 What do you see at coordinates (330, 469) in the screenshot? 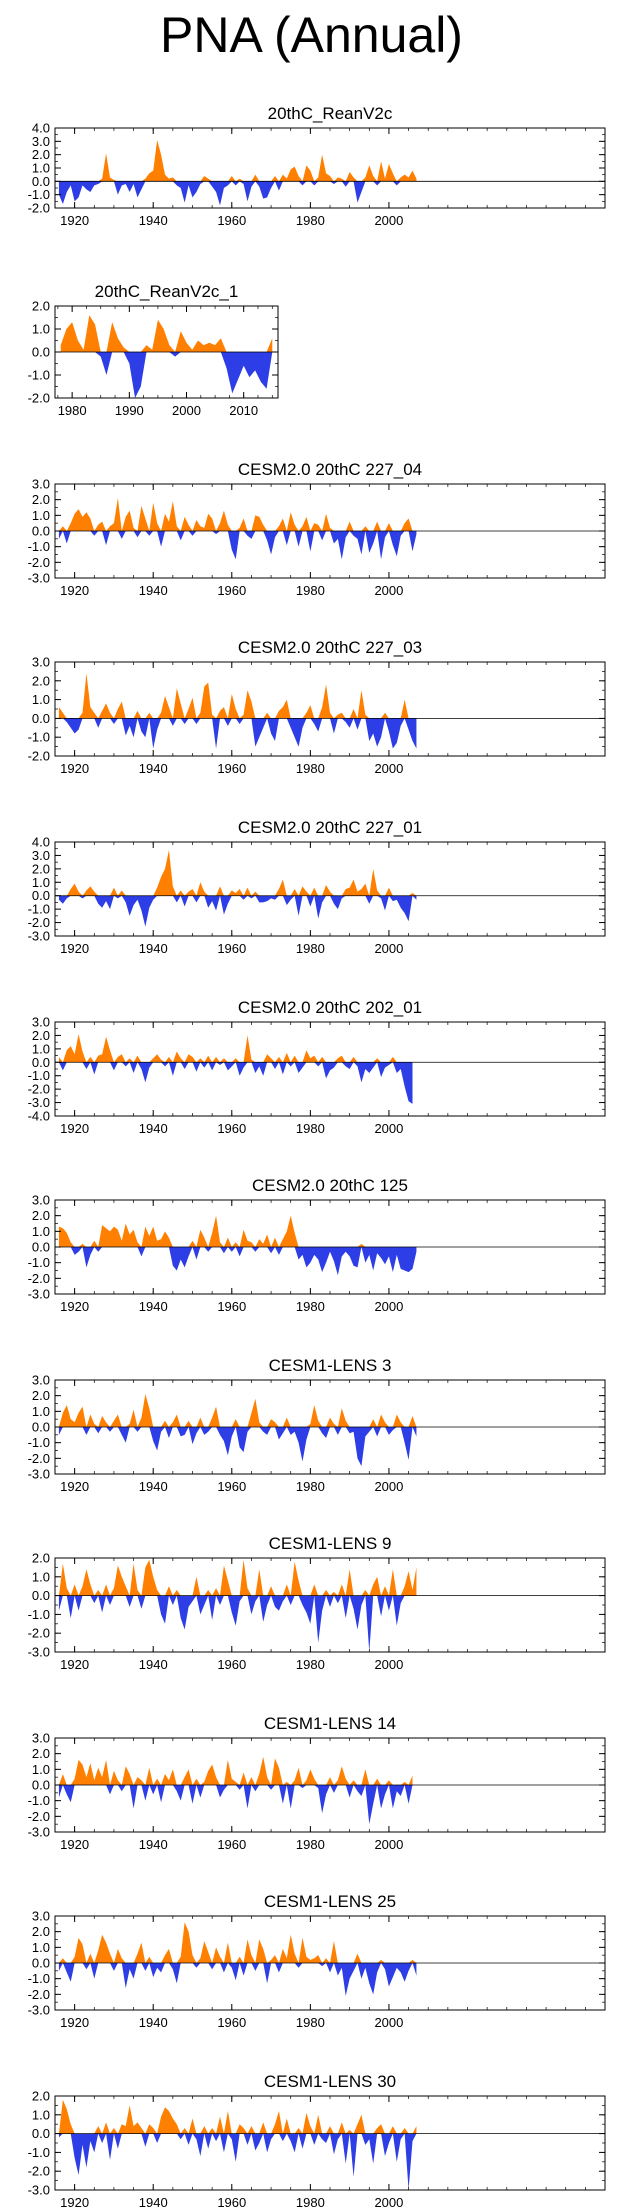
I see `panel-title: CESM2.0 20thC 227_04` at bounding box center [330, 469].